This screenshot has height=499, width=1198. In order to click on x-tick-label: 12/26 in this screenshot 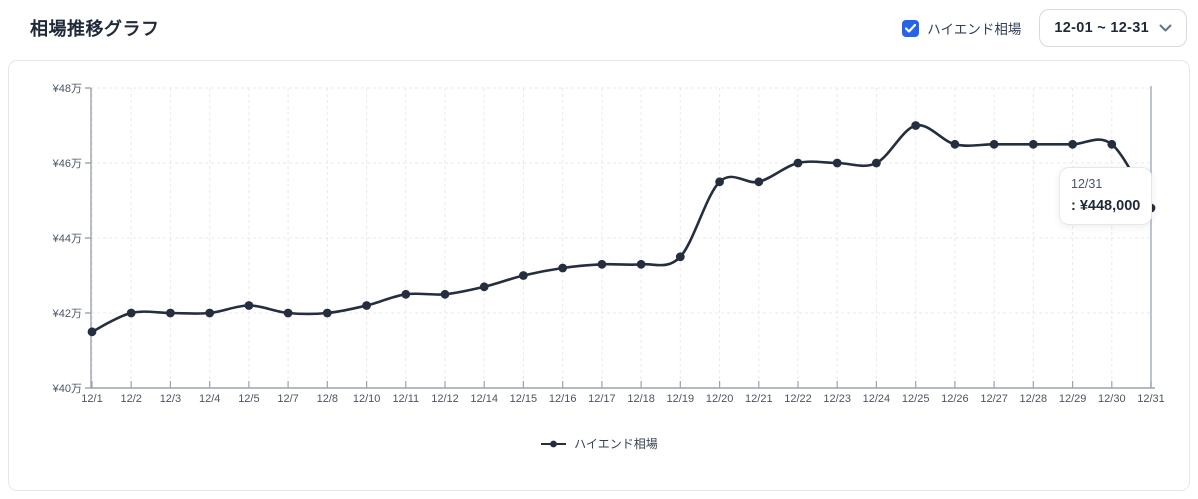, I will do `click(955, 399)`.